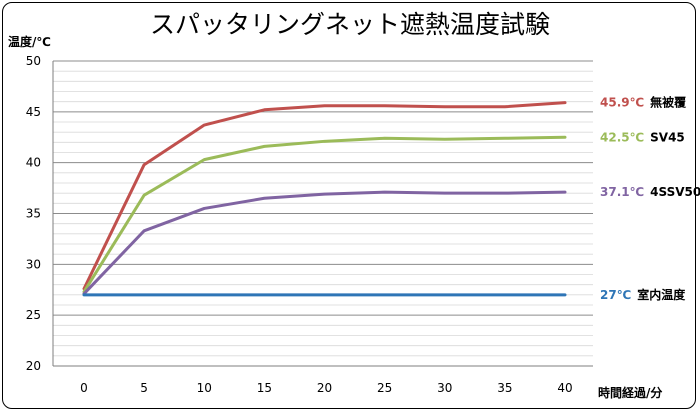 This screenshot has height=413, width=700. I want to click on y-axis-label: 温度/℃, so click(29, 41).